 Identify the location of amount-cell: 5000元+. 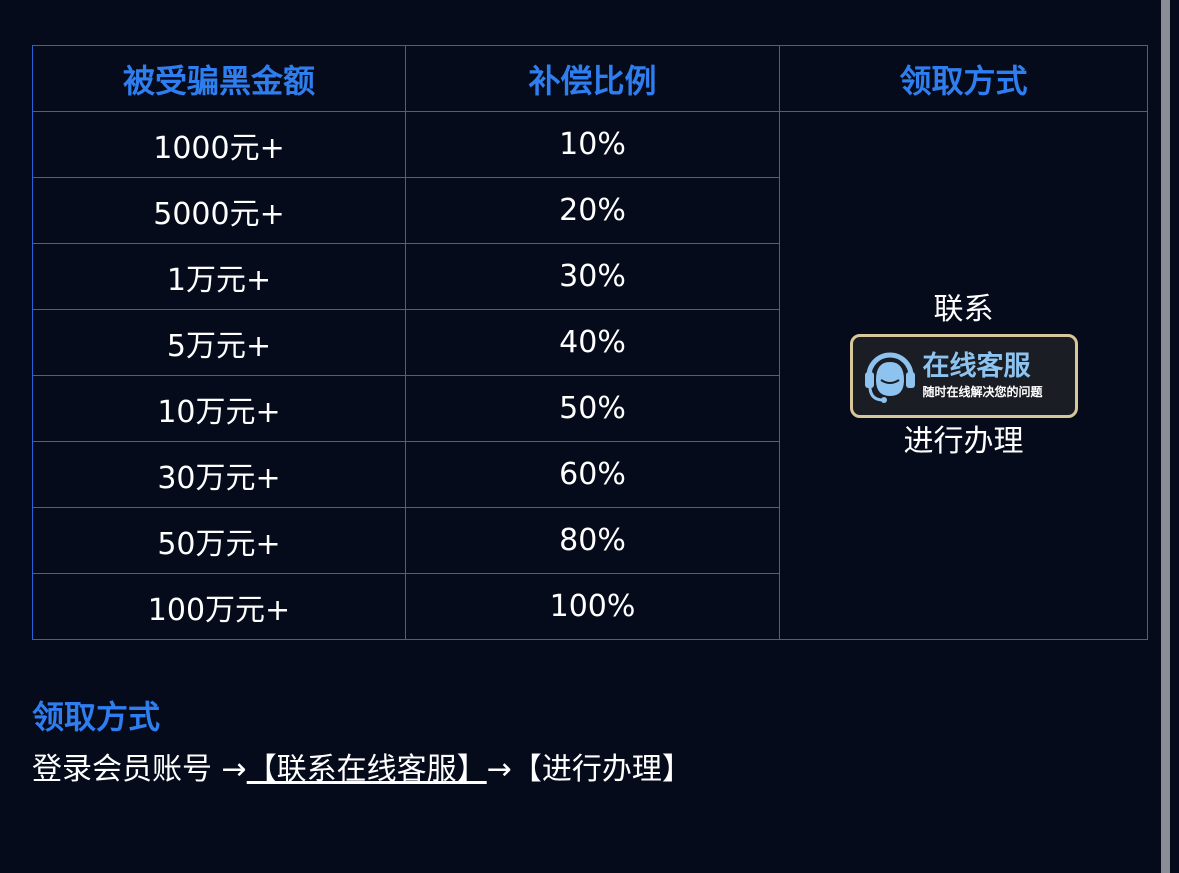
(219, 210).